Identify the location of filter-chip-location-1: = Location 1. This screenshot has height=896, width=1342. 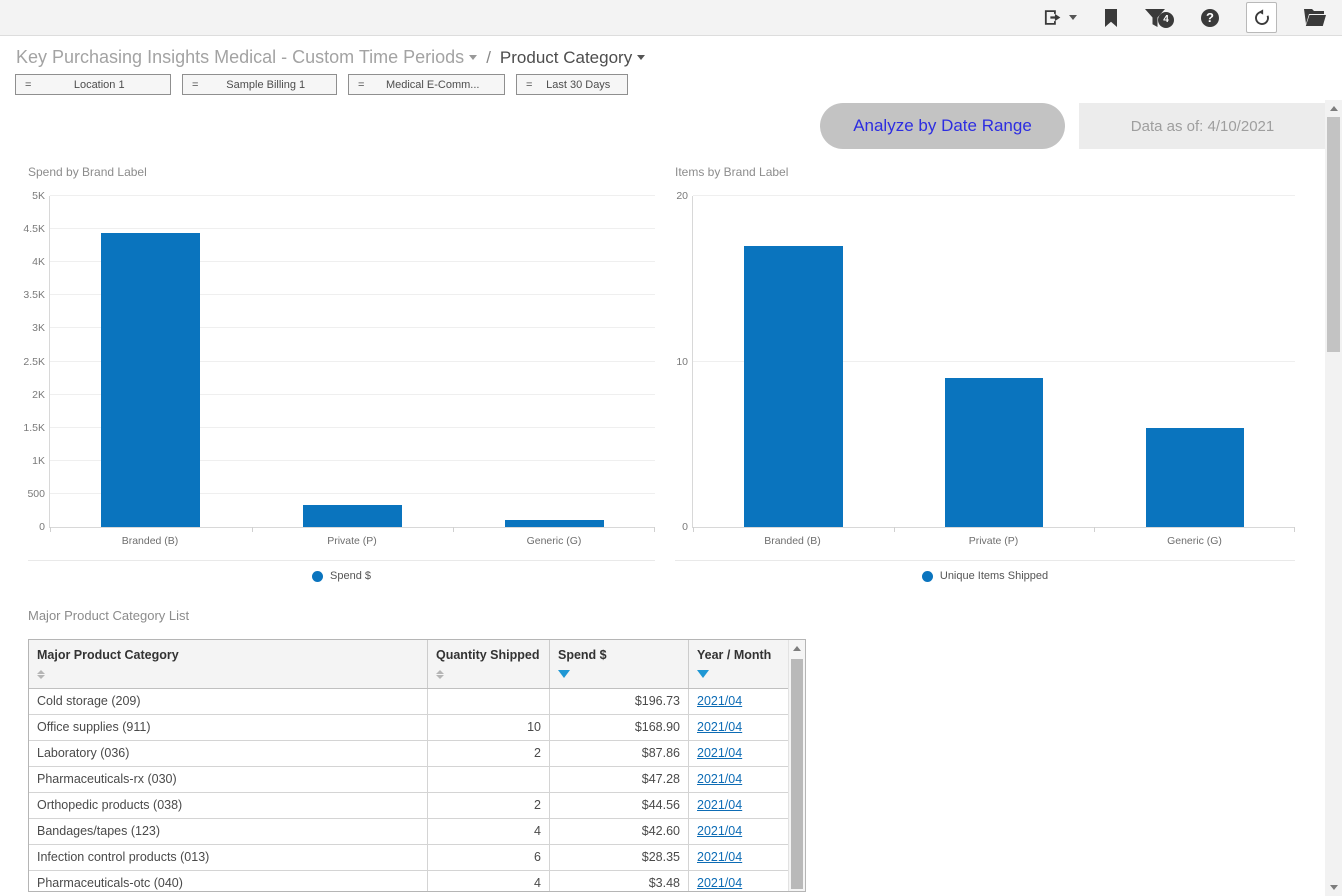
(93, 84).